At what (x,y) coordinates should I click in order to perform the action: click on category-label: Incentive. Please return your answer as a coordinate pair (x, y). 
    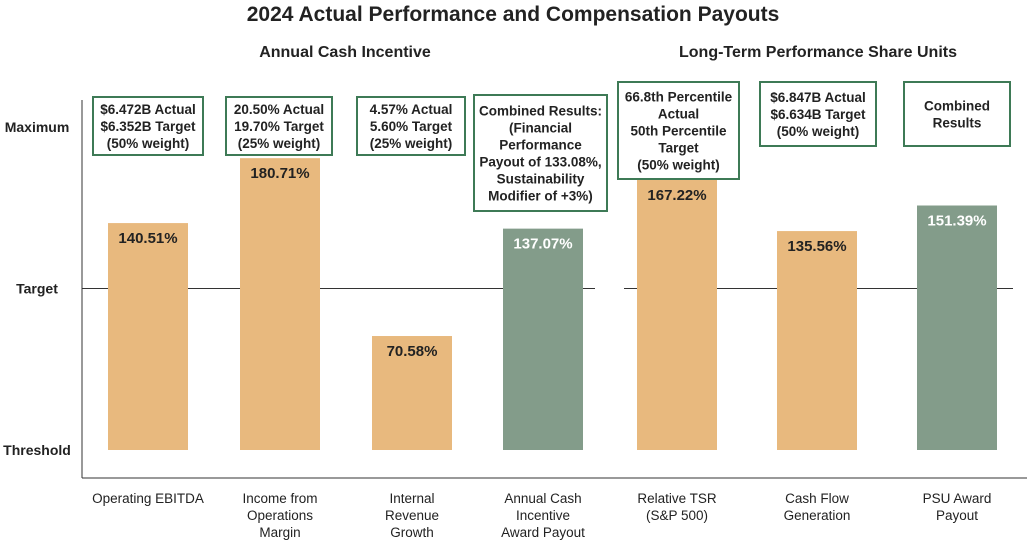
    Looking at the image, I should click on (543, 515).